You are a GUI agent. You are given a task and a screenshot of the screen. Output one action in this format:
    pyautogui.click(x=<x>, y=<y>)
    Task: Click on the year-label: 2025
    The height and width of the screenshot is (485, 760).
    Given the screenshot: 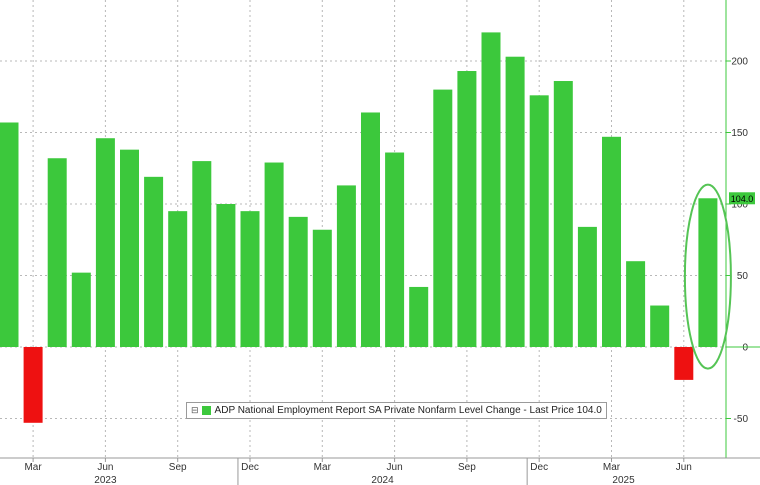 What is the action you would take?
    pyautogui.click(x=623, y=480)
    